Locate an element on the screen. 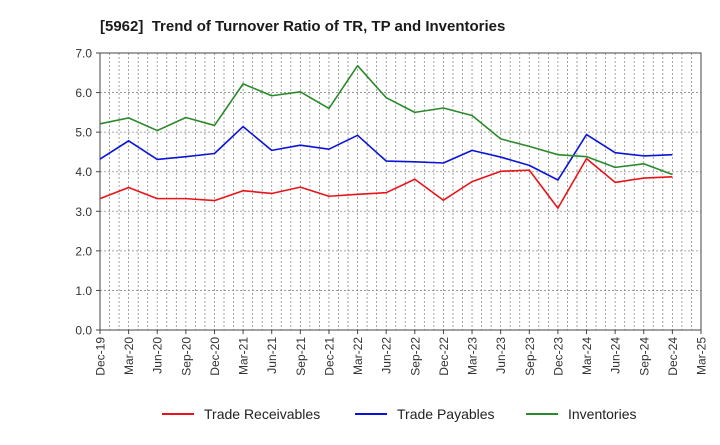  series-line-trade-payables is located at coordinates (386, 153).